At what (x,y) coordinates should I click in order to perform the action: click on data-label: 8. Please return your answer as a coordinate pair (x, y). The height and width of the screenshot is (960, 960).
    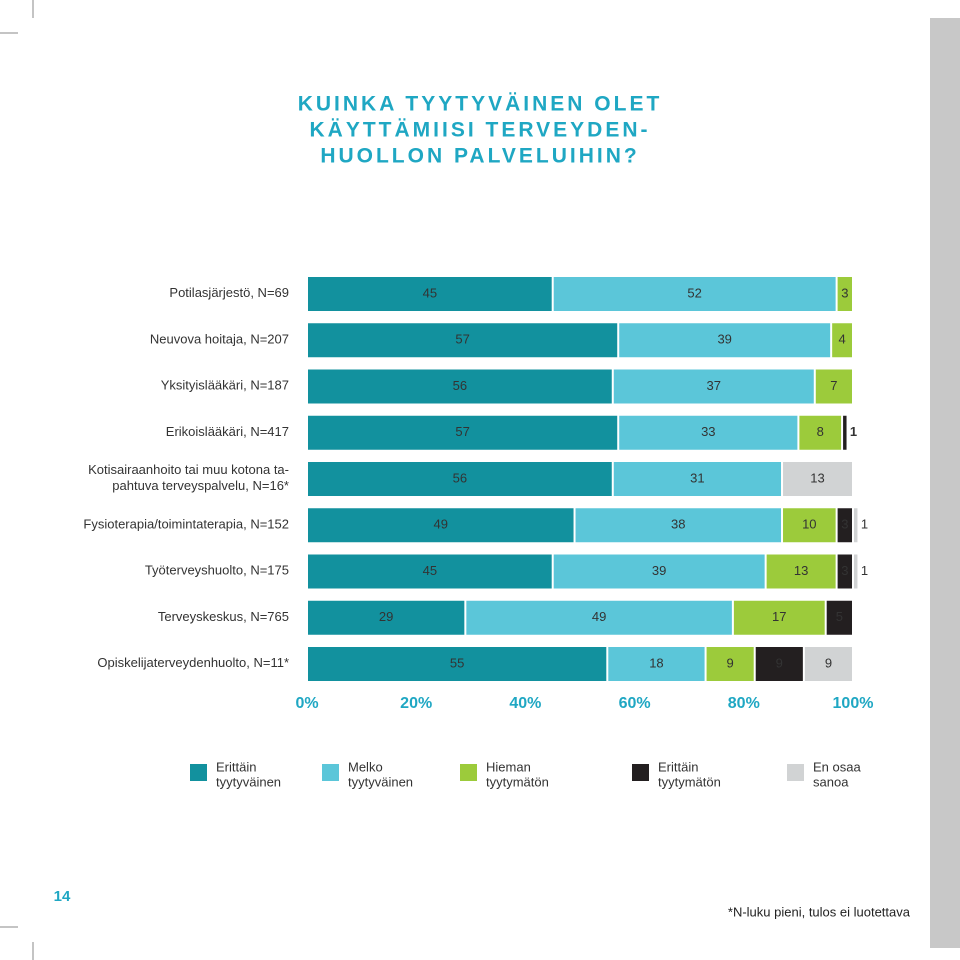
    Looking at the image, I should click on (820, 431).